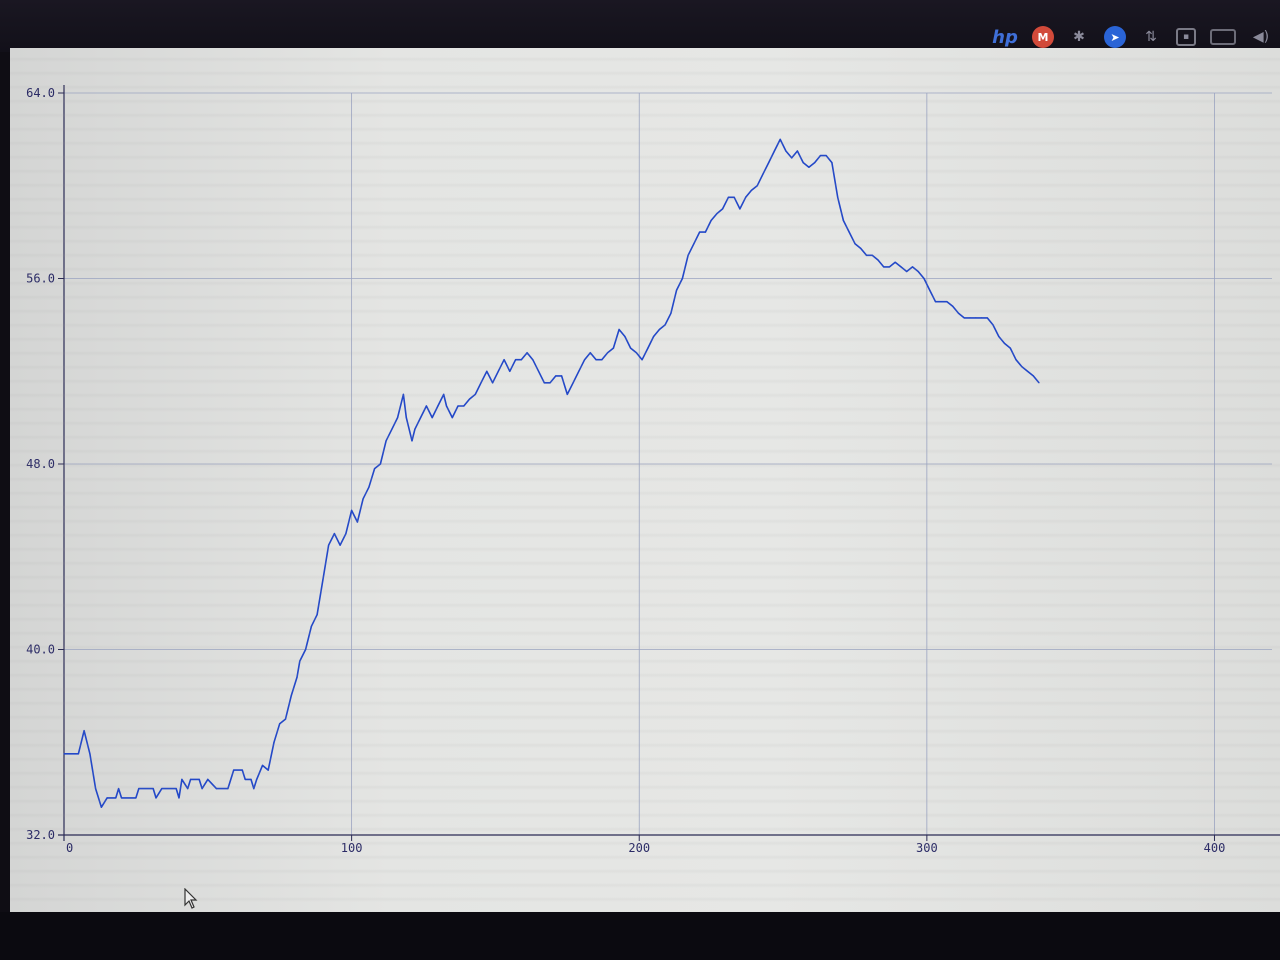 This screenshot has height=960, width=1280. What do you see at coordinates (1079, 37) in the screenshot?
I see `puzzle-icon: ✱` at bounding box center [1079, 37].